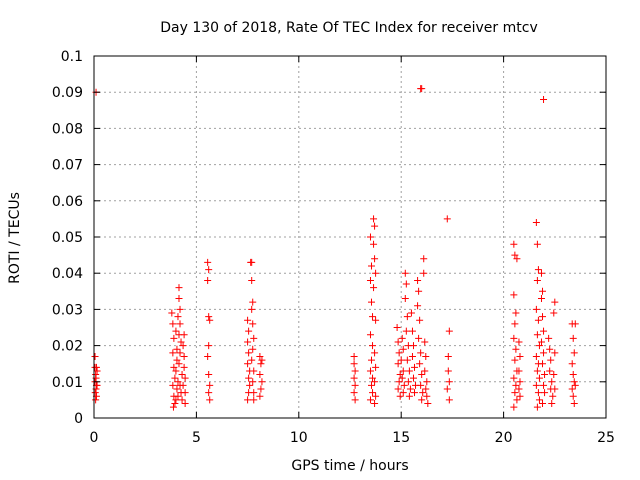  What do you see at coordinates (504, 438) in the screenshot?
I see `x-tick-label: 20` at bounding box center [504, 438].